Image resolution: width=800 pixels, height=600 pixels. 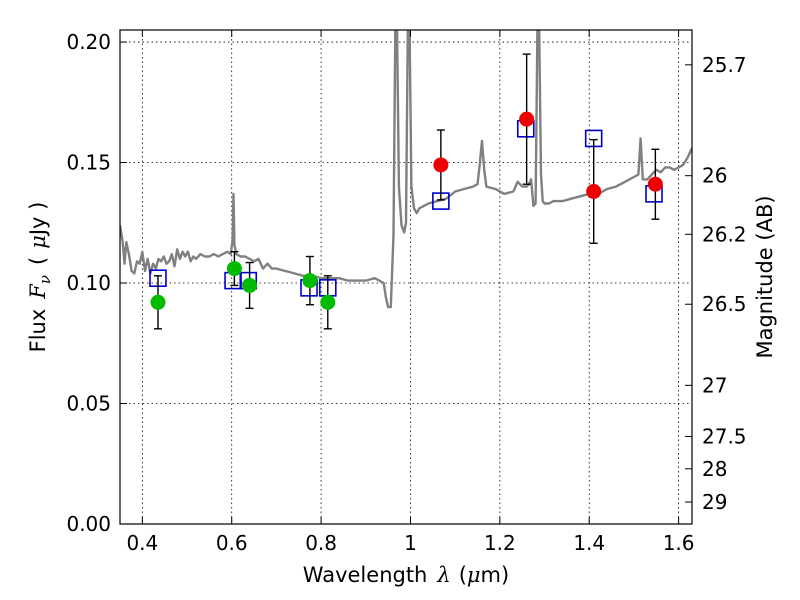 What do you see at coordinates (495, 575) in the screenshot?
I see `x-axis-unit-rest: m)` at bounding box center [495, 575].